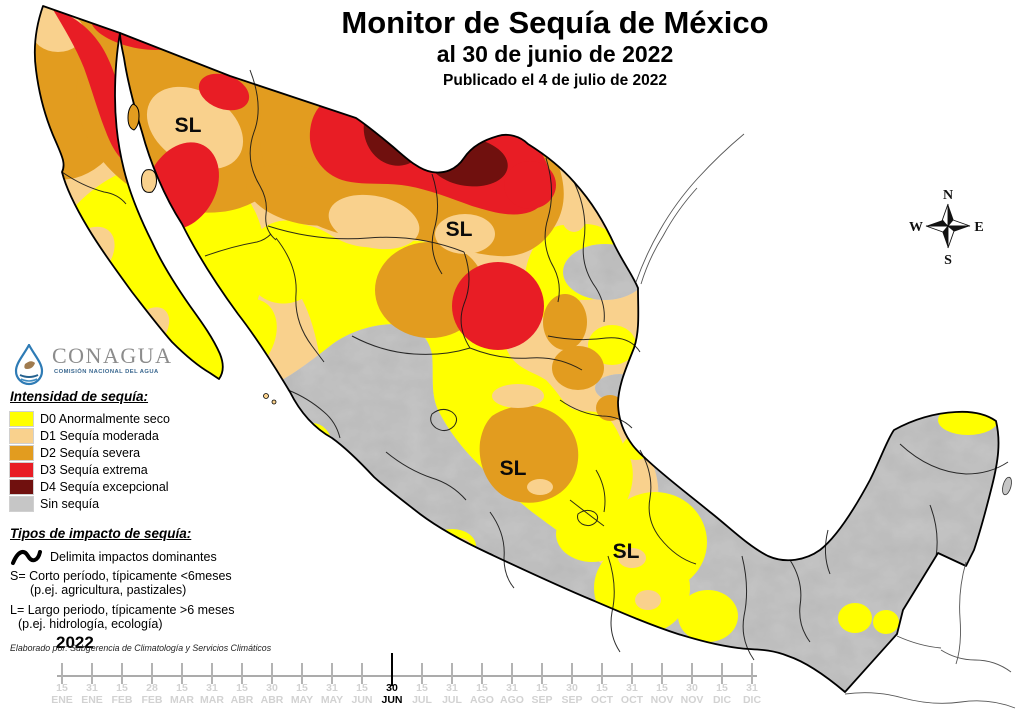 The width and height of the screenshot is (1024, 713). Describe the element at coordinates (106, 372) in the screenshot. I see `logo-subtitle: COMISIÓN NACIONAL DEL AGUA` at that location.